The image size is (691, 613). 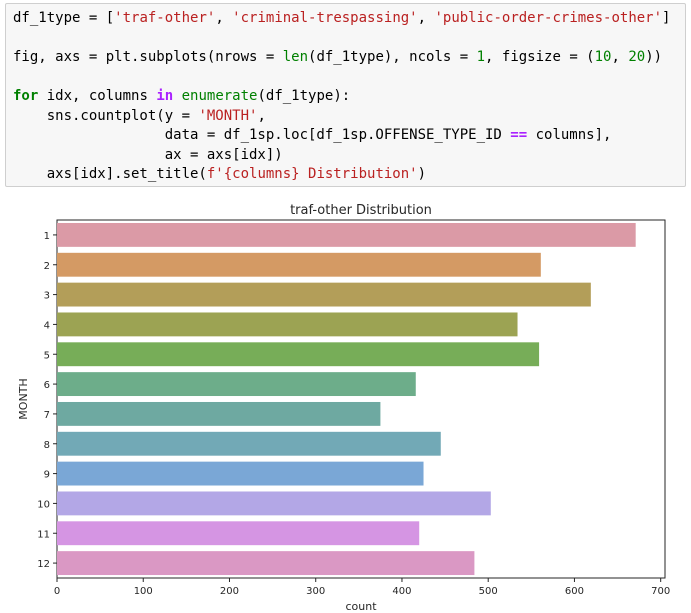 I want to click on code-token: ax = axs[idx]), so click(x=148, y=154).